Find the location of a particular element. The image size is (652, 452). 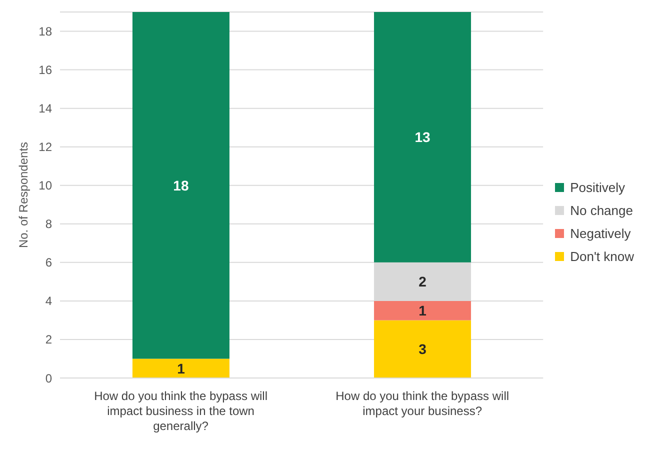

data-label: 13 is located at coordinates (422, 137).